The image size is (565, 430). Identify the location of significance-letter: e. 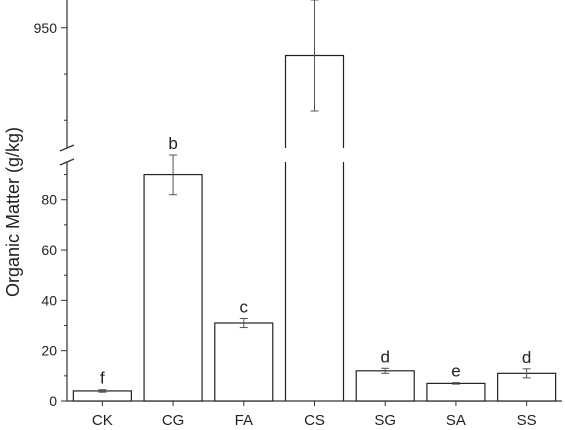
(455, 371).